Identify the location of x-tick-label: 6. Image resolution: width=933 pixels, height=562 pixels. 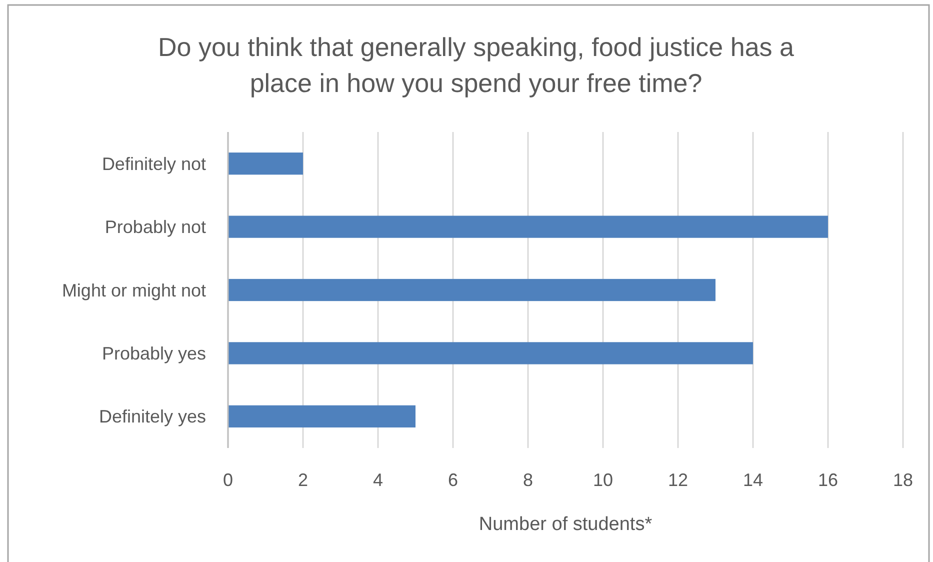
(453, 480).